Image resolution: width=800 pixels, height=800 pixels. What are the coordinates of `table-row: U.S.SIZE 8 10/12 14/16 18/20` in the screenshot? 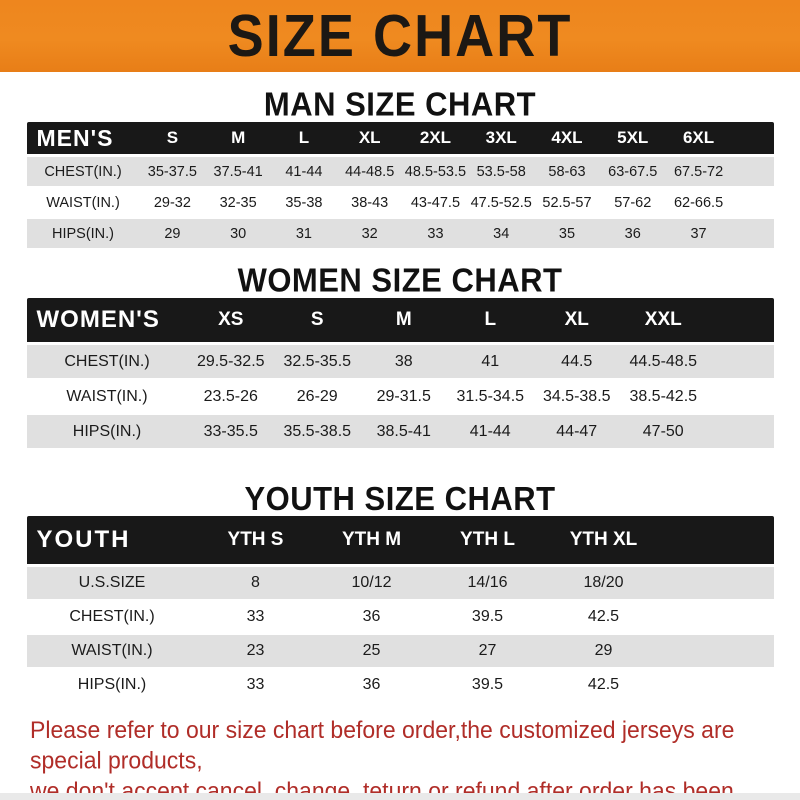 It's located at (400, 583).